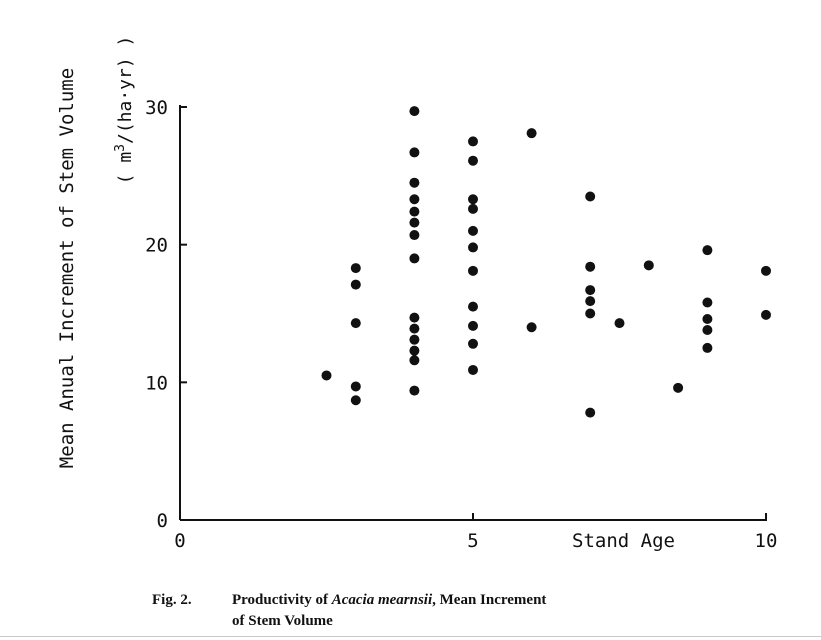 Image resolution: width=821 pixels, height=640 pixels. What do you see at coordinates (125, 90) in the screenshot?
I see `y-unit-close: /(ha·yr) )` at bounding box center [125, 90].